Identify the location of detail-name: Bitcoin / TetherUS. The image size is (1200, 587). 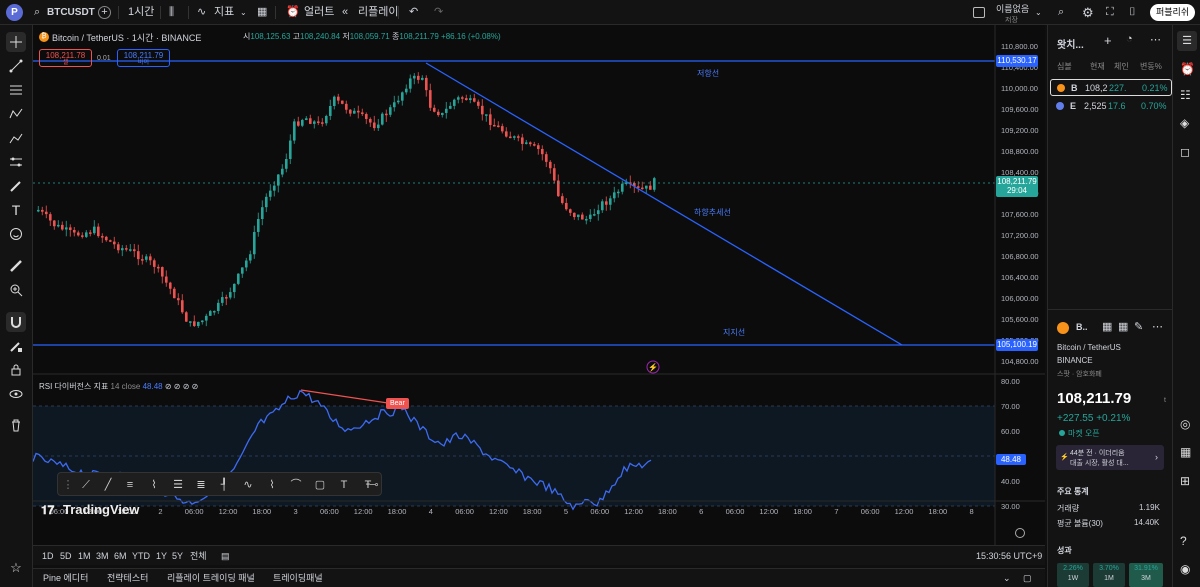
(1089, 347).